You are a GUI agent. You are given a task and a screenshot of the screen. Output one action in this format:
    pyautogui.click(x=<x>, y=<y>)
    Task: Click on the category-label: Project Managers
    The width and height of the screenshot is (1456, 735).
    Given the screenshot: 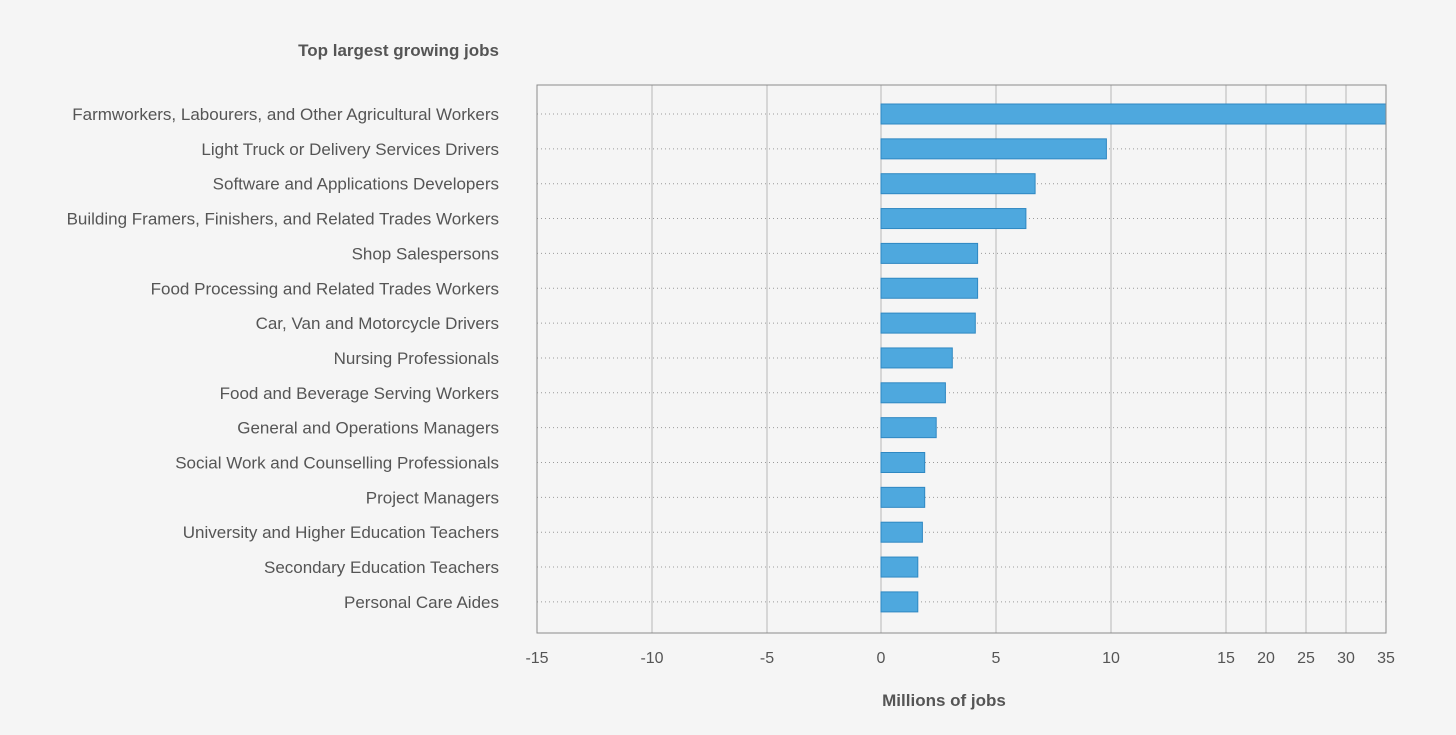 What is the action you would take?
    pyautogui.click(x=432, y=497)
    